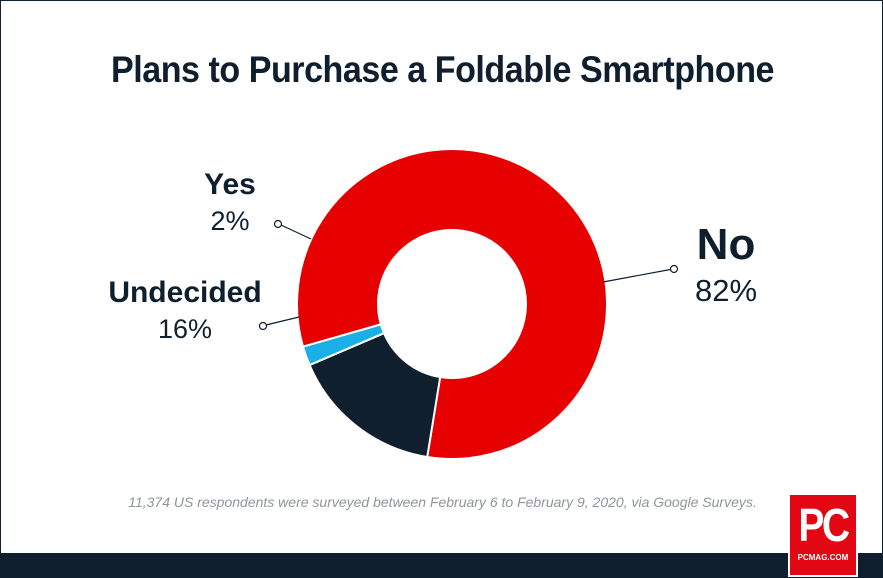 Image resolution: width=883 pixels, height=578 pixels. Describe the element at coordinates (230, 184) in the screenshot. I see `label-yes-name: Yes` at that location.